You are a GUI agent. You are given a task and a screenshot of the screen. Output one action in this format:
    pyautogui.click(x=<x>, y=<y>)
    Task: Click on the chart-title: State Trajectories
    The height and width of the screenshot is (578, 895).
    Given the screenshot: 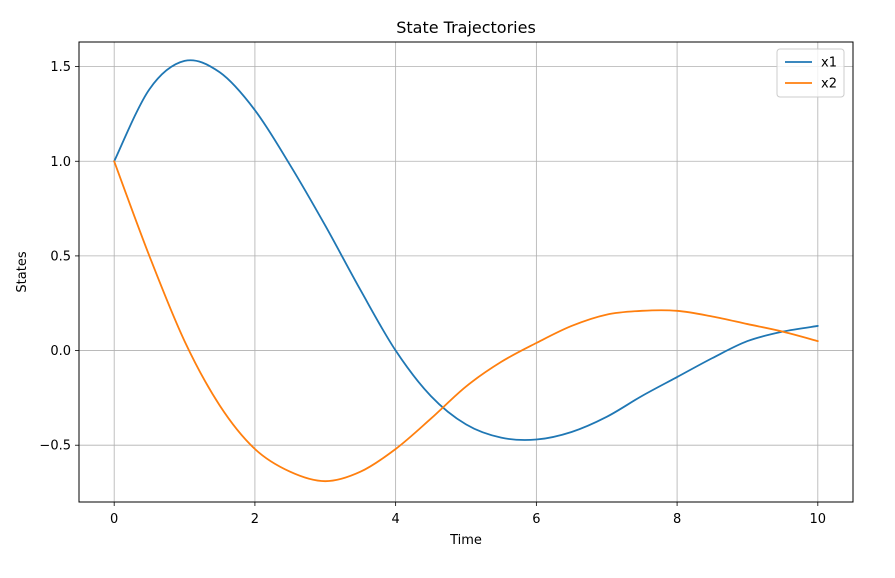 What is the action you would take?
    pyautogui.click(x=466, y=27)
    